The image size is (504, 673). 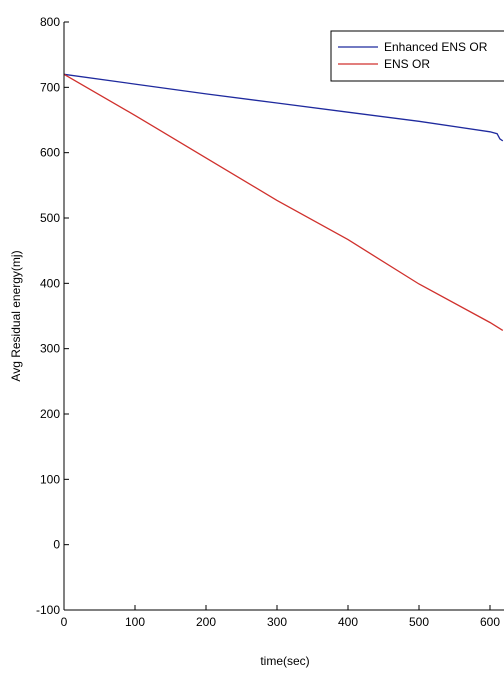 I want to click on y-tick-label: 600, so click(x=50, y=153).